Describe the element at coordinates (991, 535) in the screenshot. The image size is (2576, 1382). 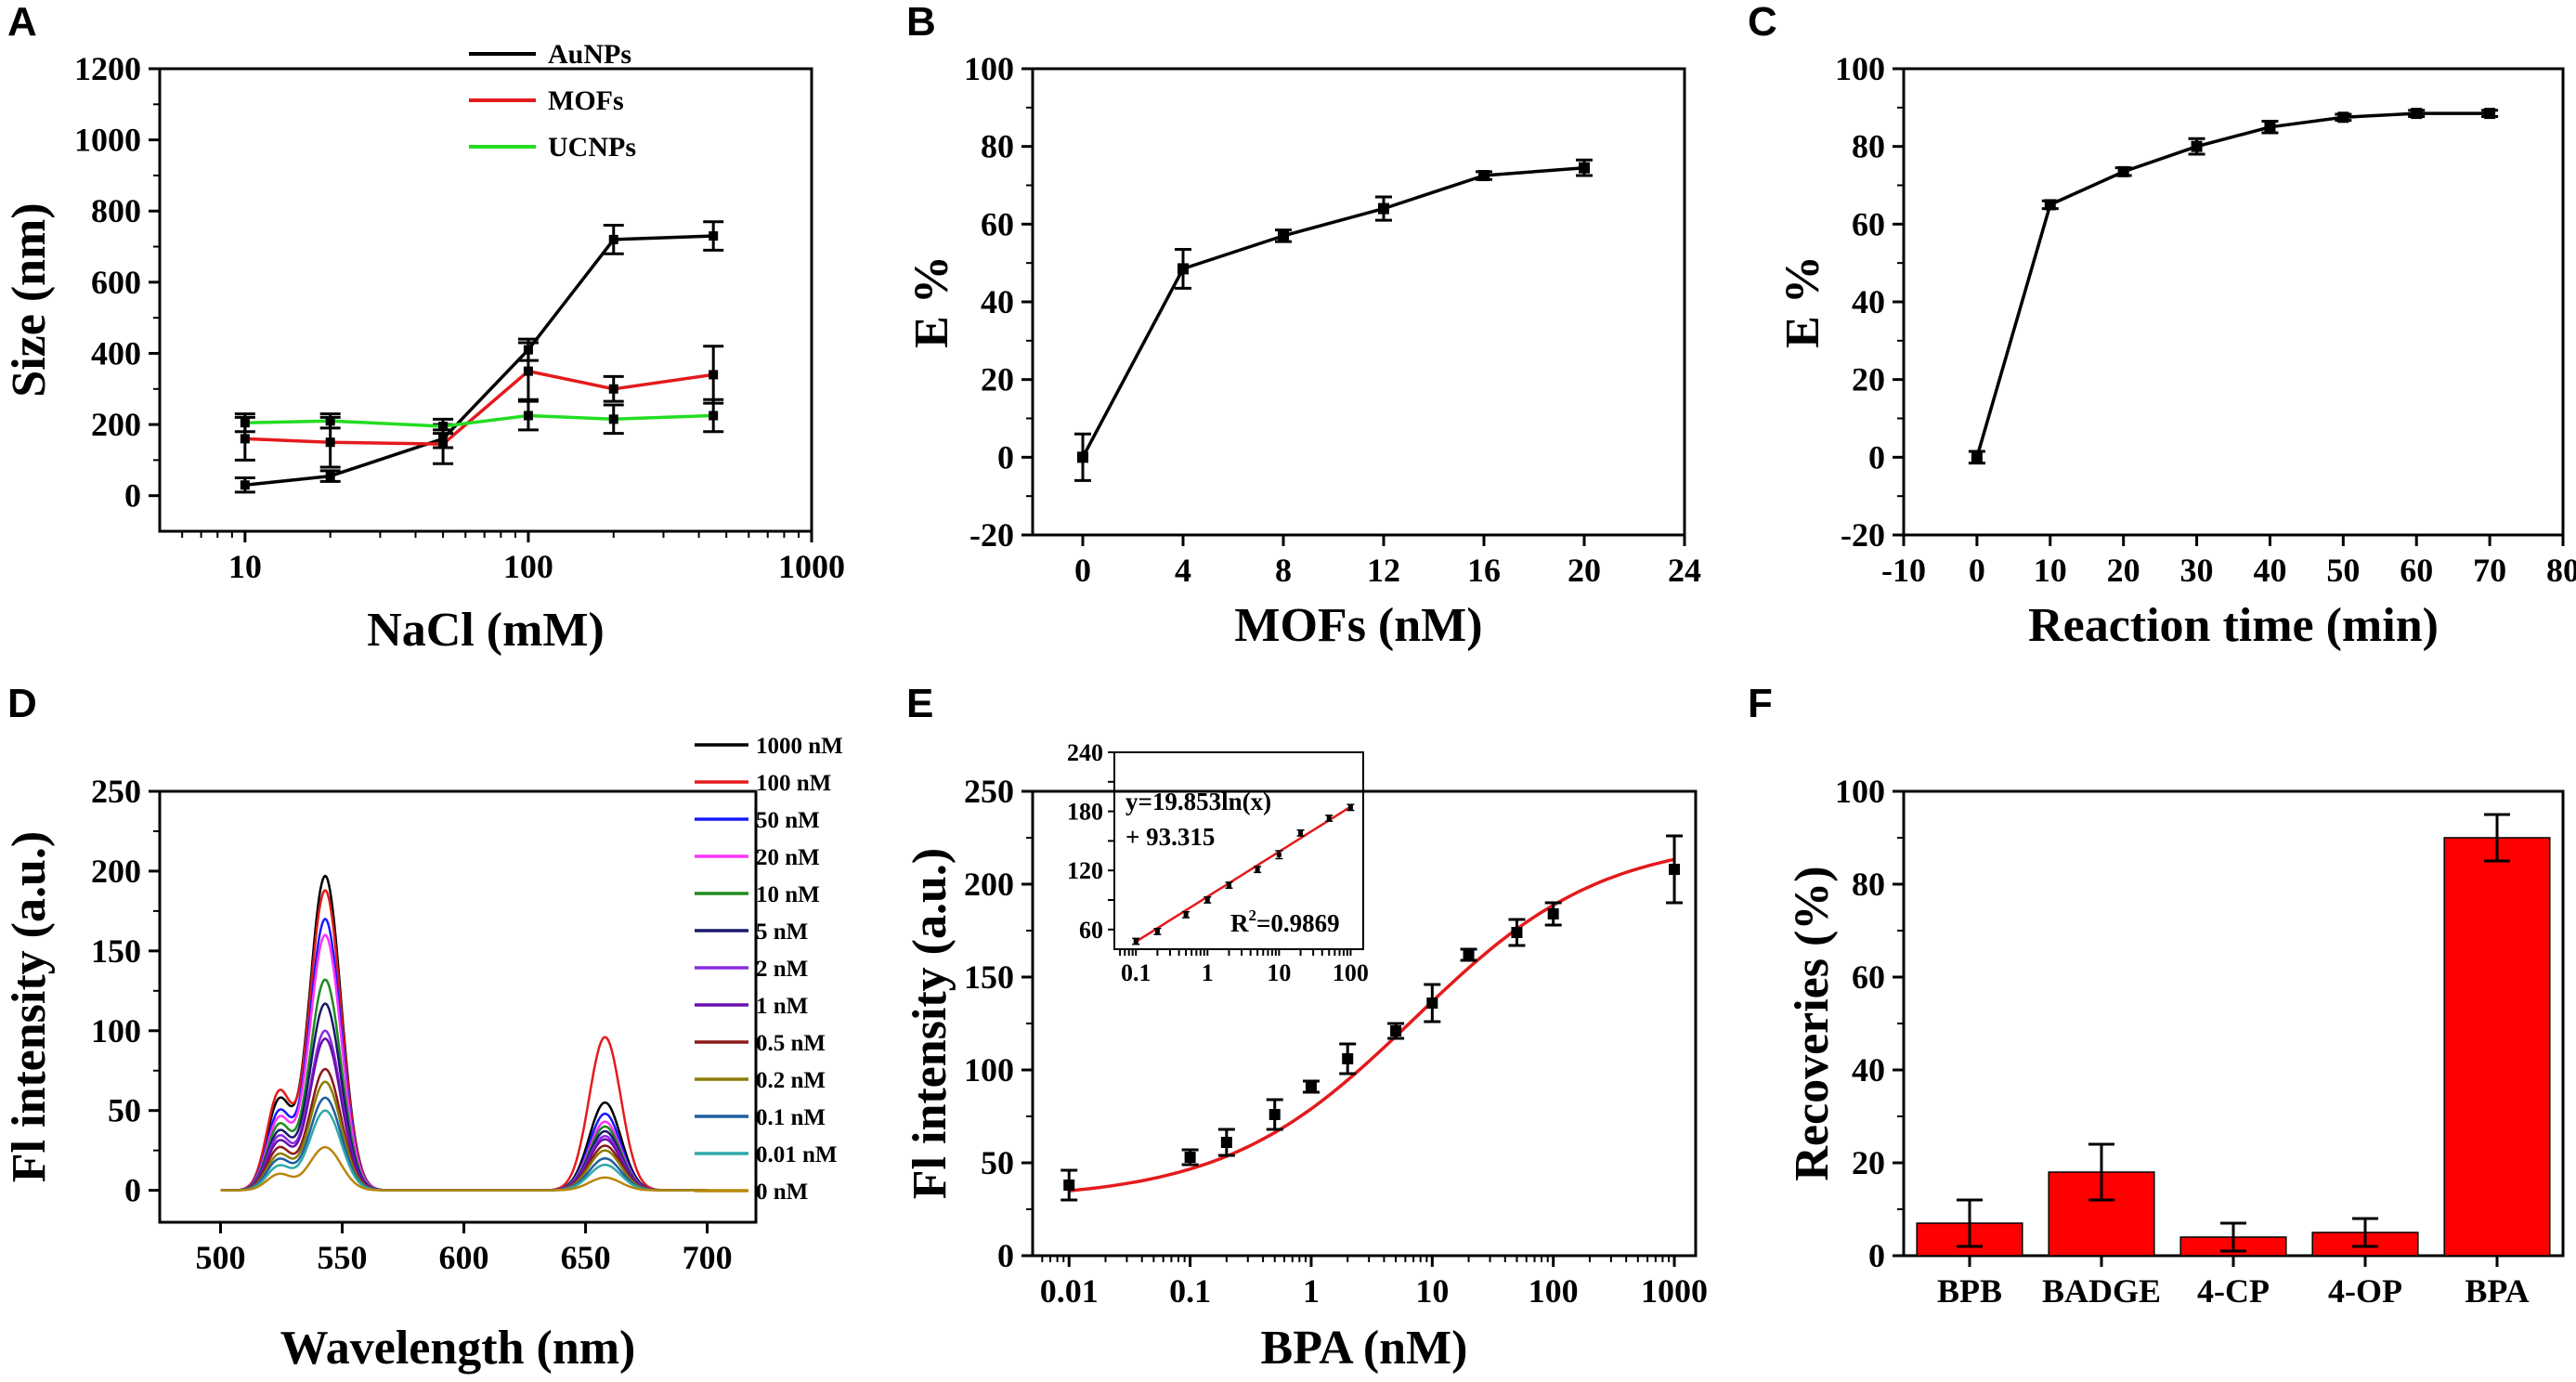
I see `y-tick-label: -20` at that location.